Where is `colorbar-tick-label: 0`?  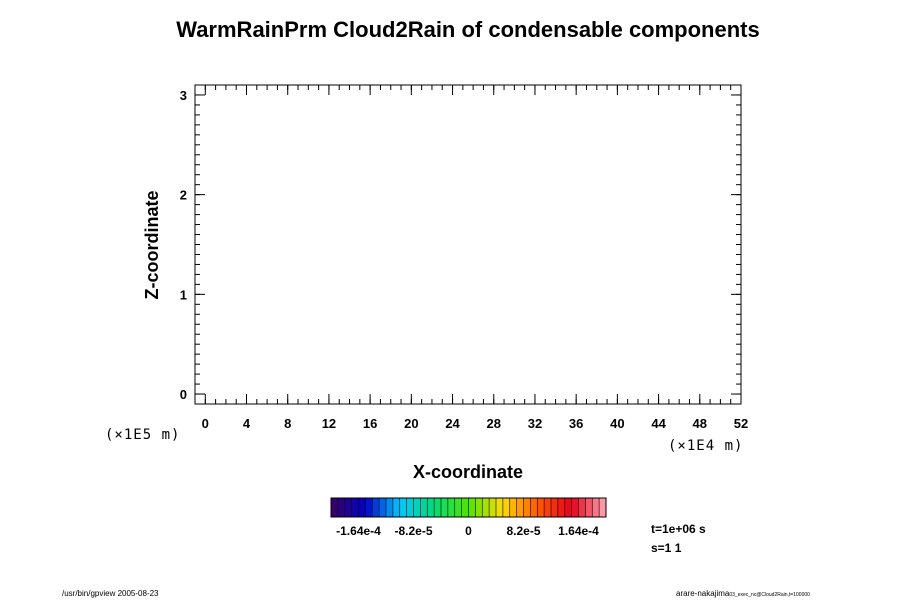 colorbar-tick-label: 0 is located at coordinates (468, 531).